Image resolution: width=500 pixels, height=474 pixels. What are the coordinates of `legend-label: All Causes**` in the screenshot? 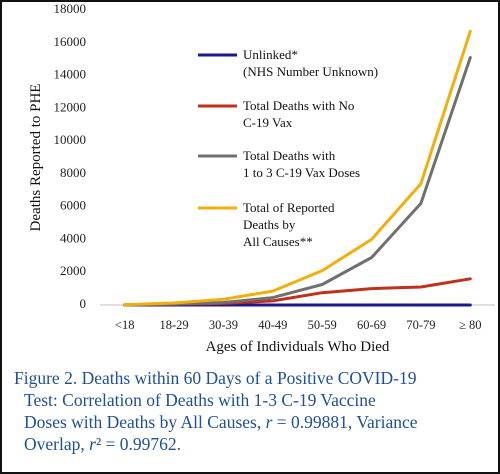 It's located at (278, 241).